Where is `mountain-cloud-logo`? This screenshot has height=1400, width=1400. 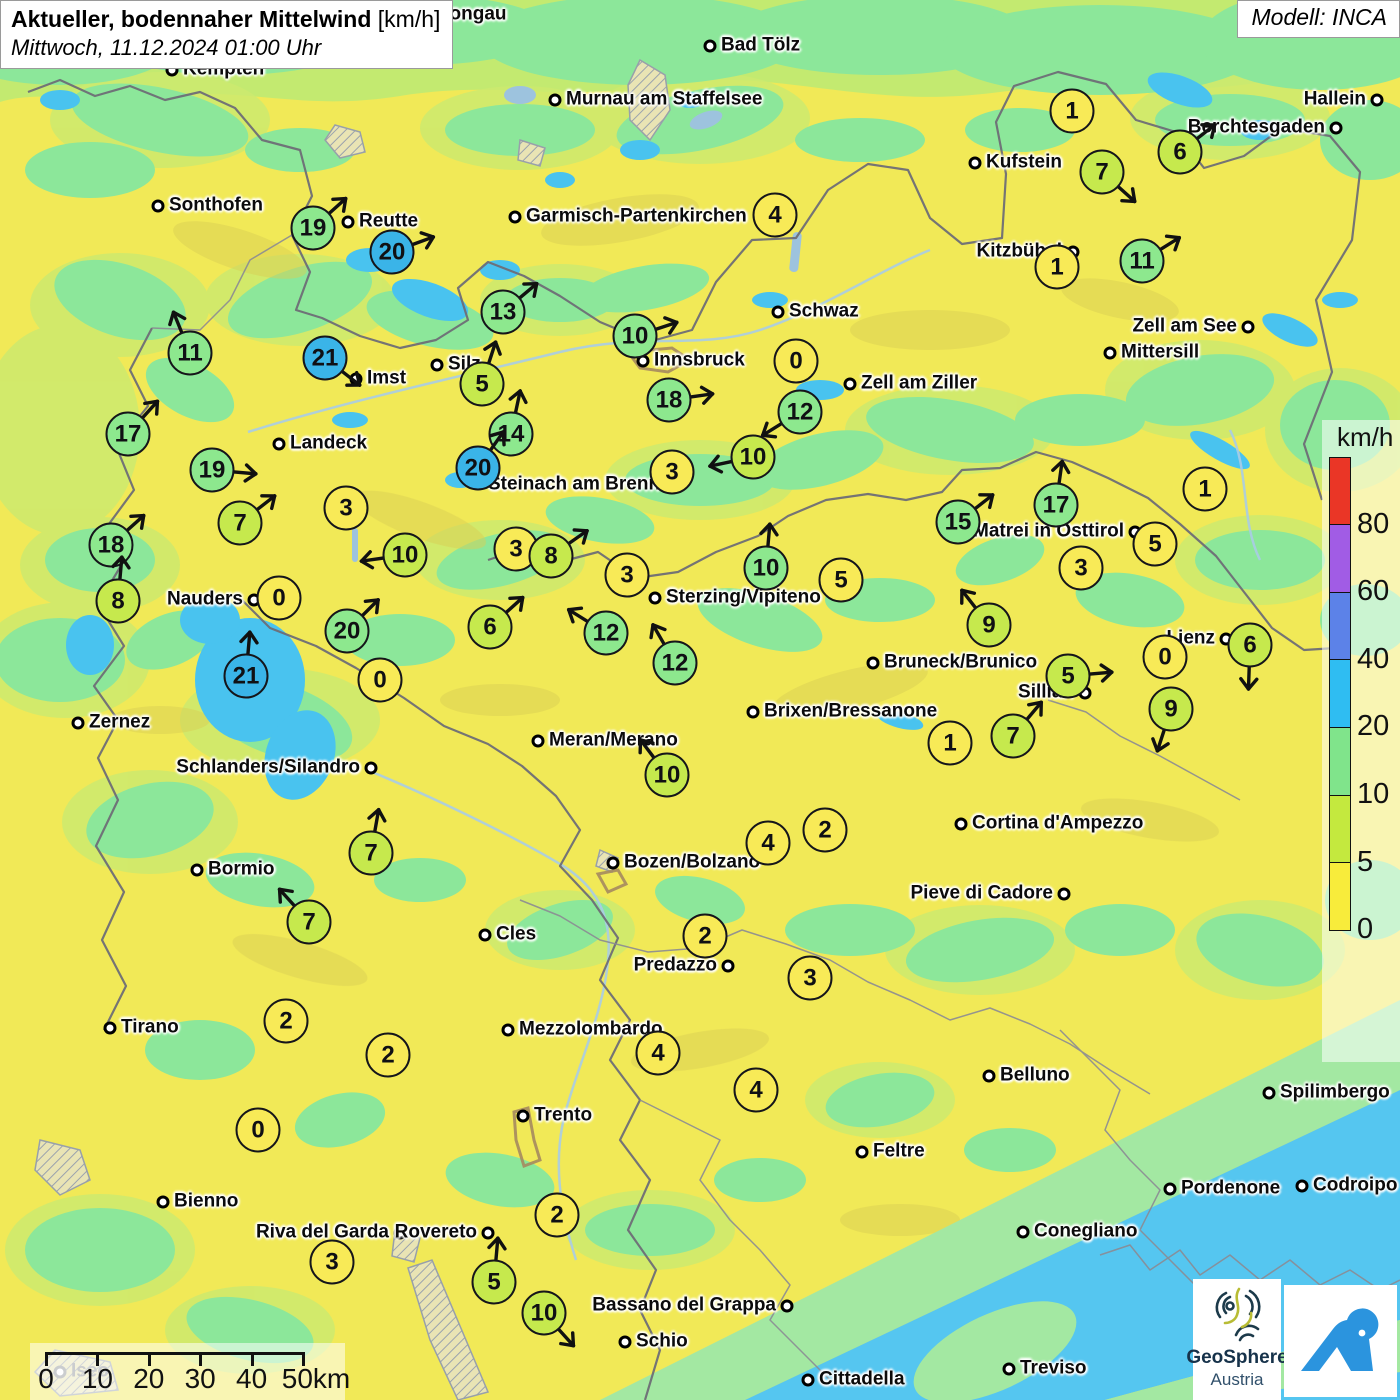 mountain-cloud-logo is located at coordinates (1340, 1341).